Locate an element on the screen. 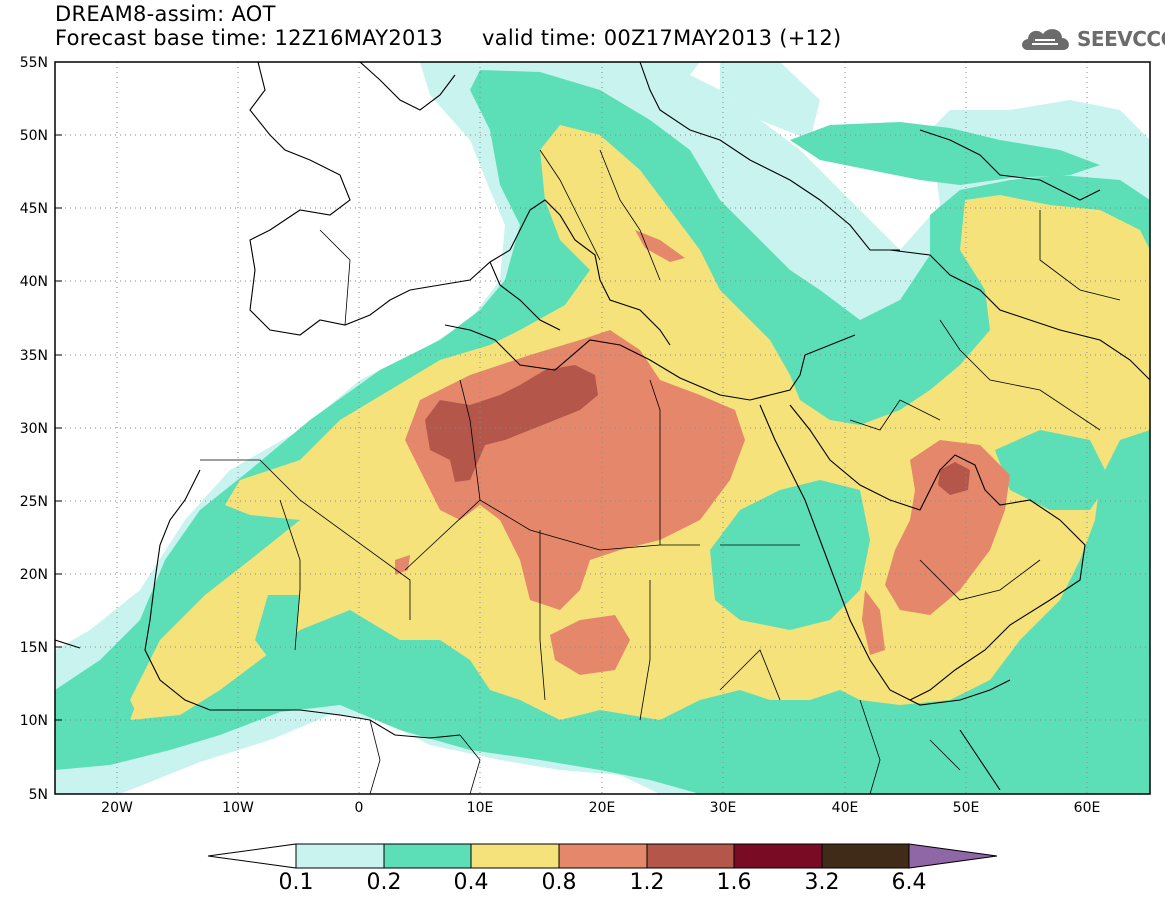 Image resolution: width=1165 pixels, height=905 pixels. colorbar-over-arrow is located at coordinates (953, 856).